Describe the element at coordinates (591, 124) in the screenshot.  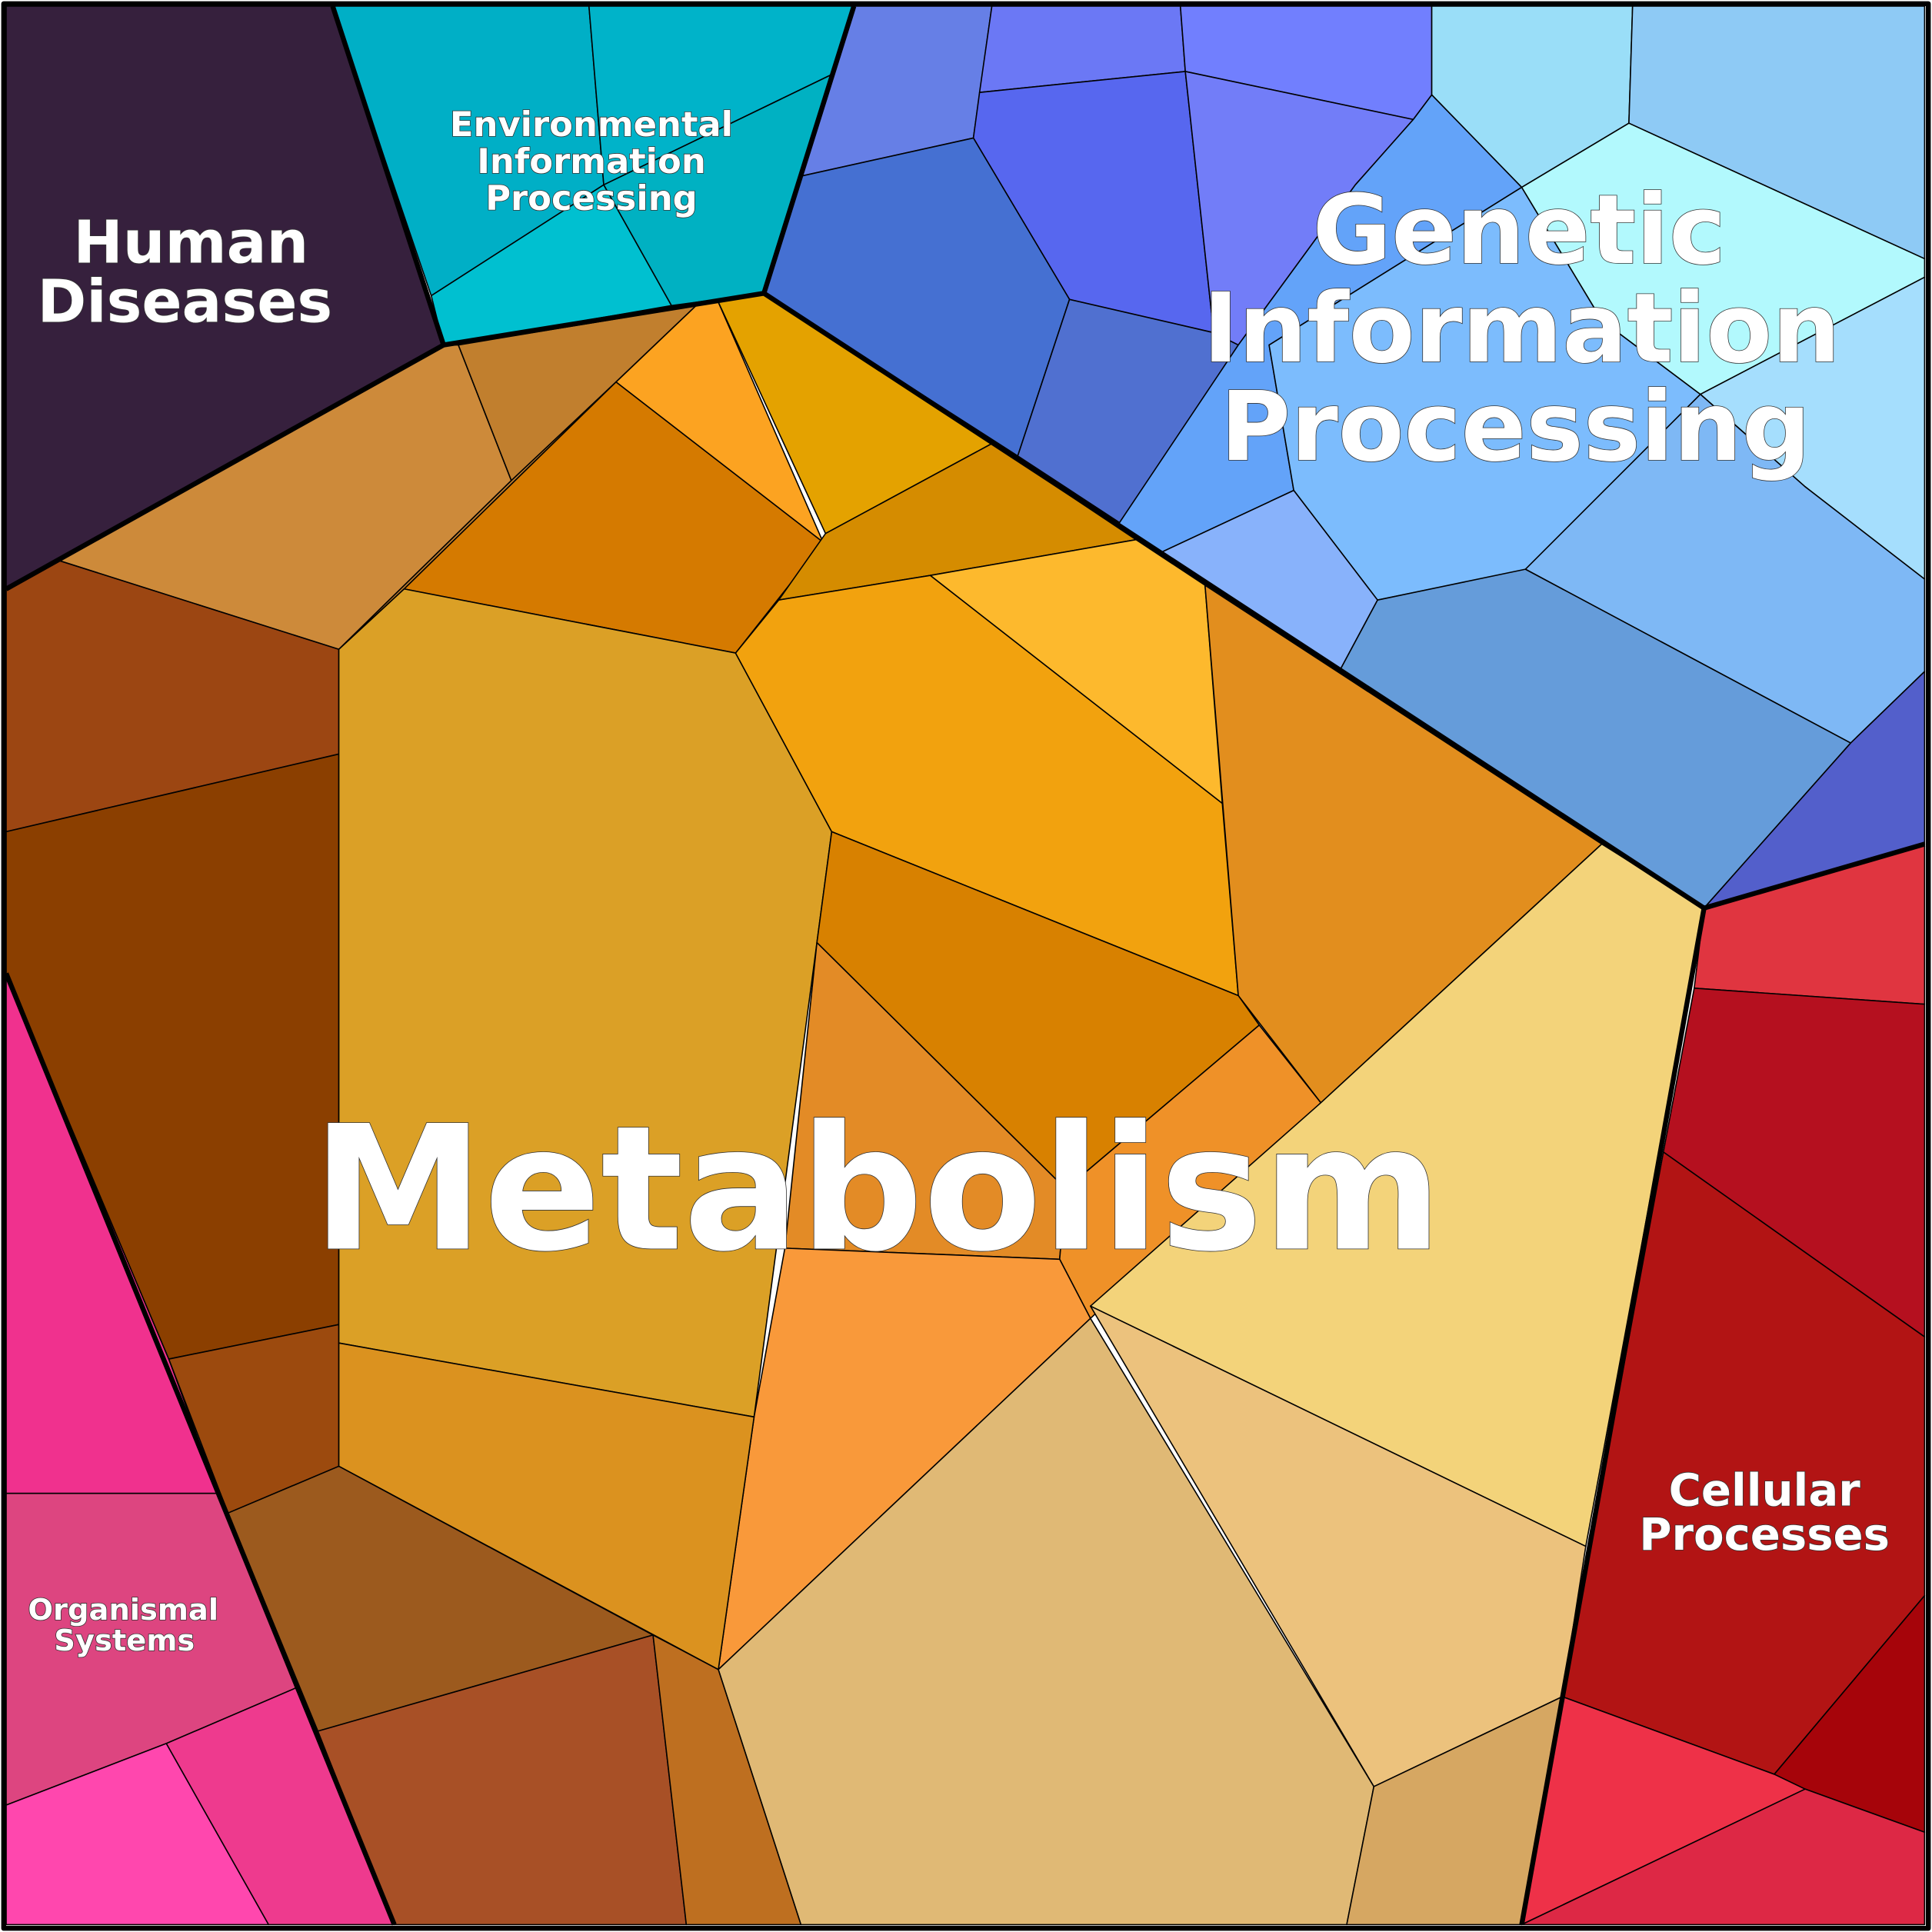
I see `region-label: Environmental` at that location.